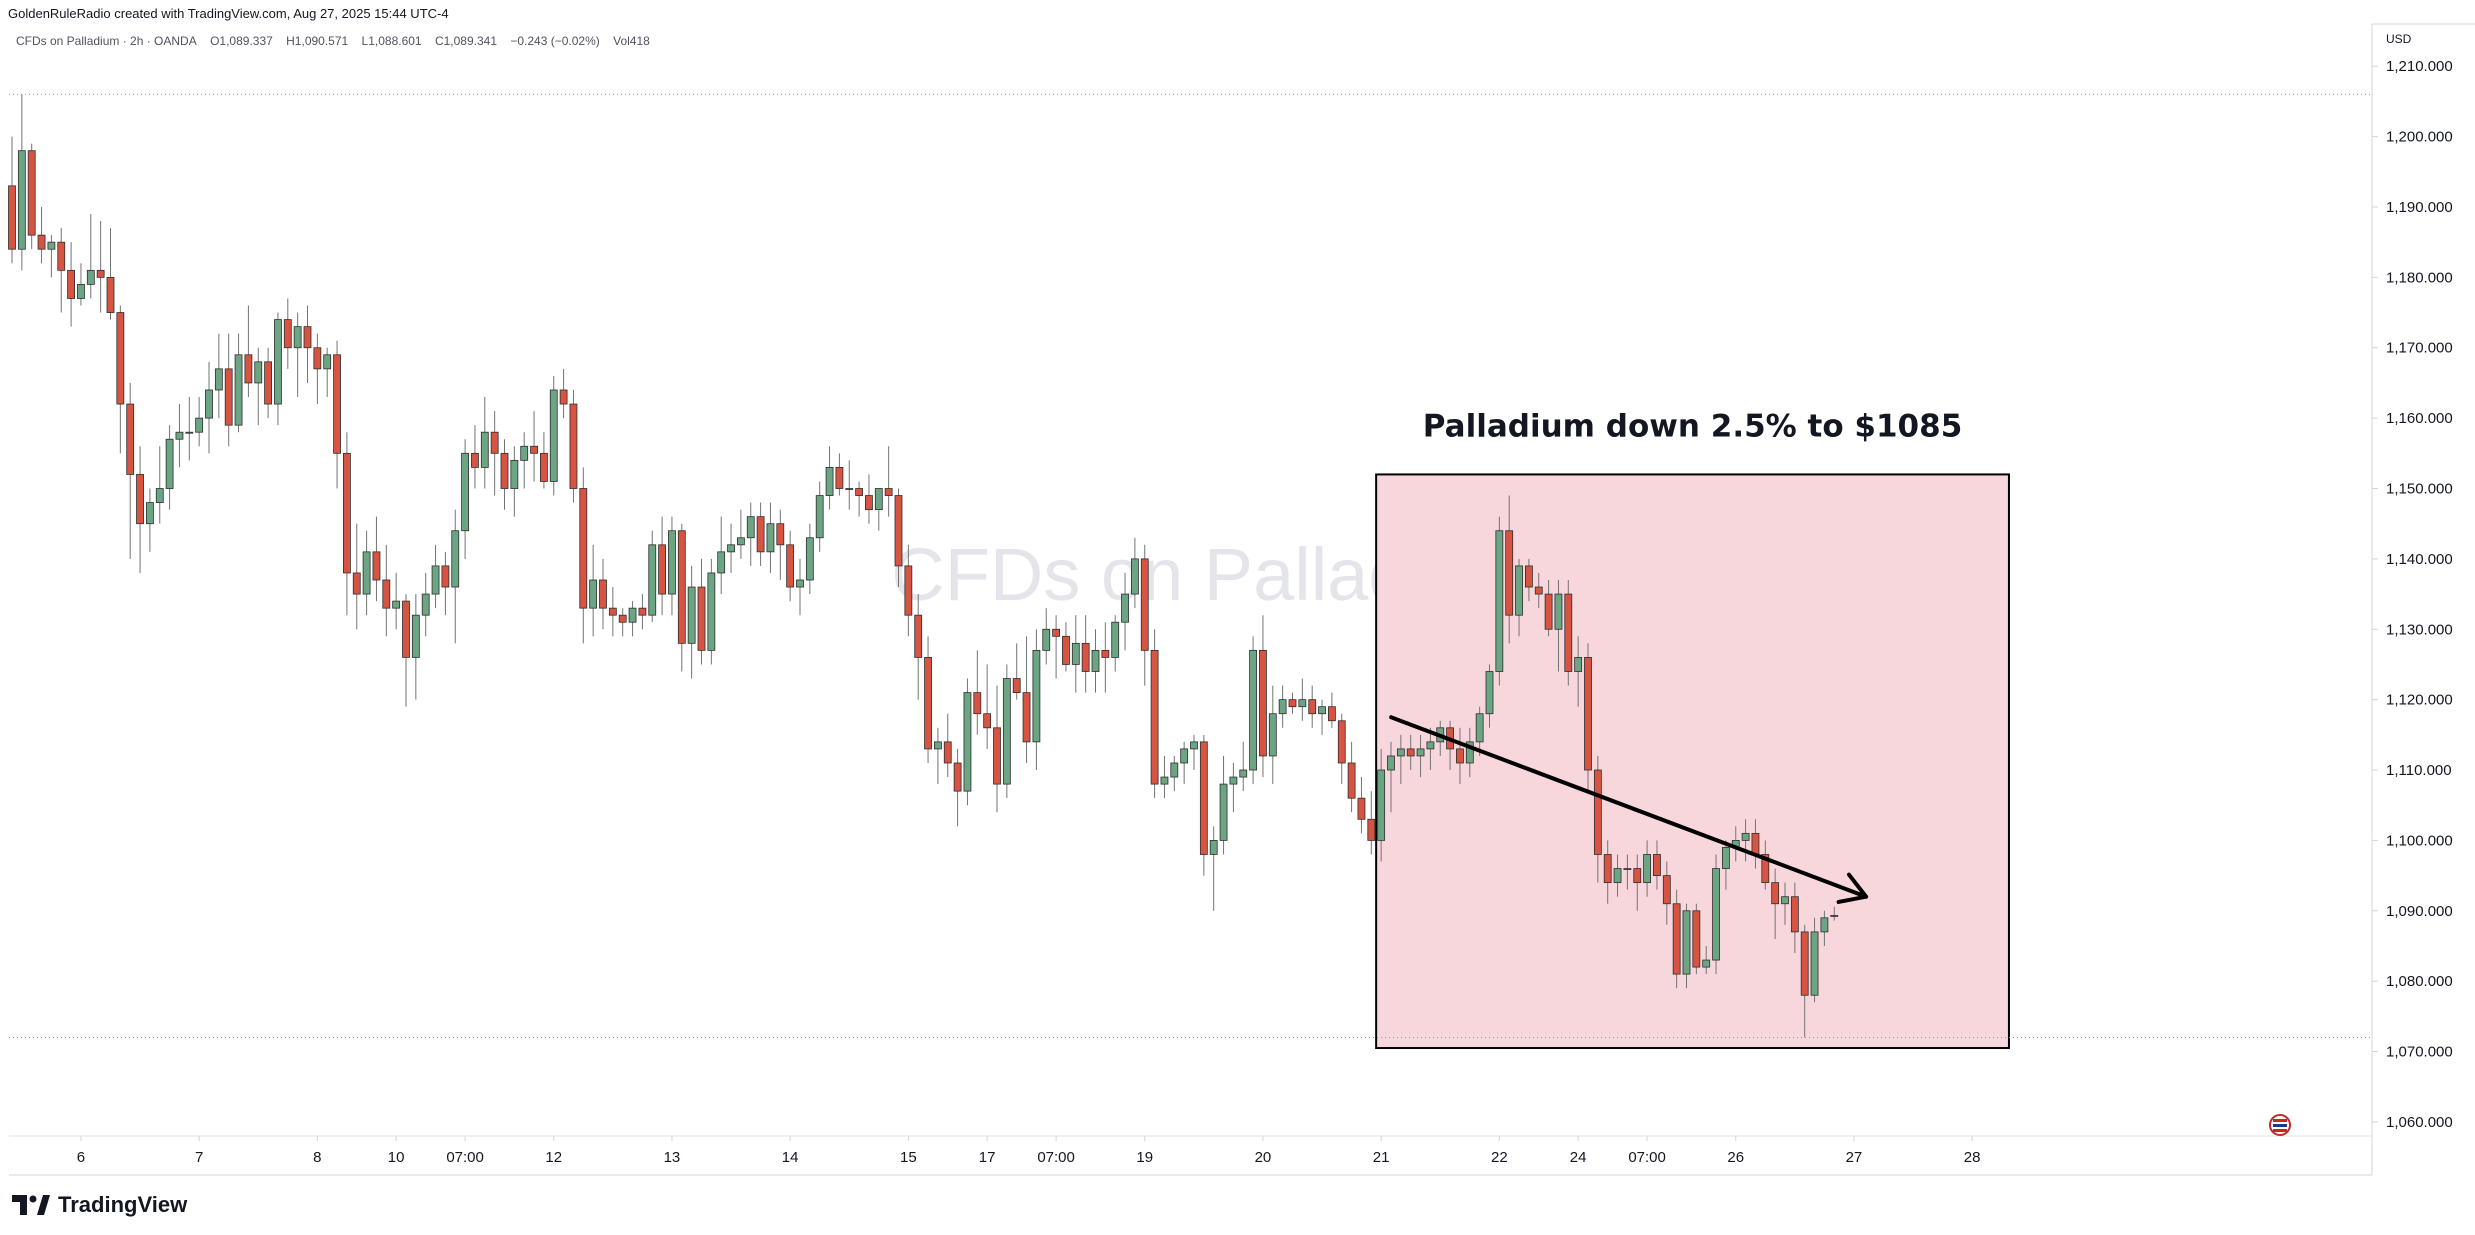 The image size is (2475, 1235). What do you see at coordinates (2399, 39) in the screenshot?
I see `currency-label: USD` at bounding box center [2399, 39].